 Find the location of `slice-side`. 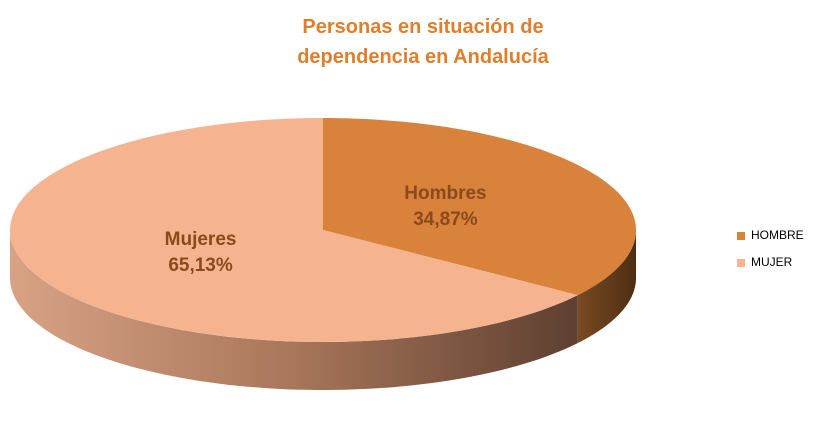

slice-side is located at coordinates (606, 287).